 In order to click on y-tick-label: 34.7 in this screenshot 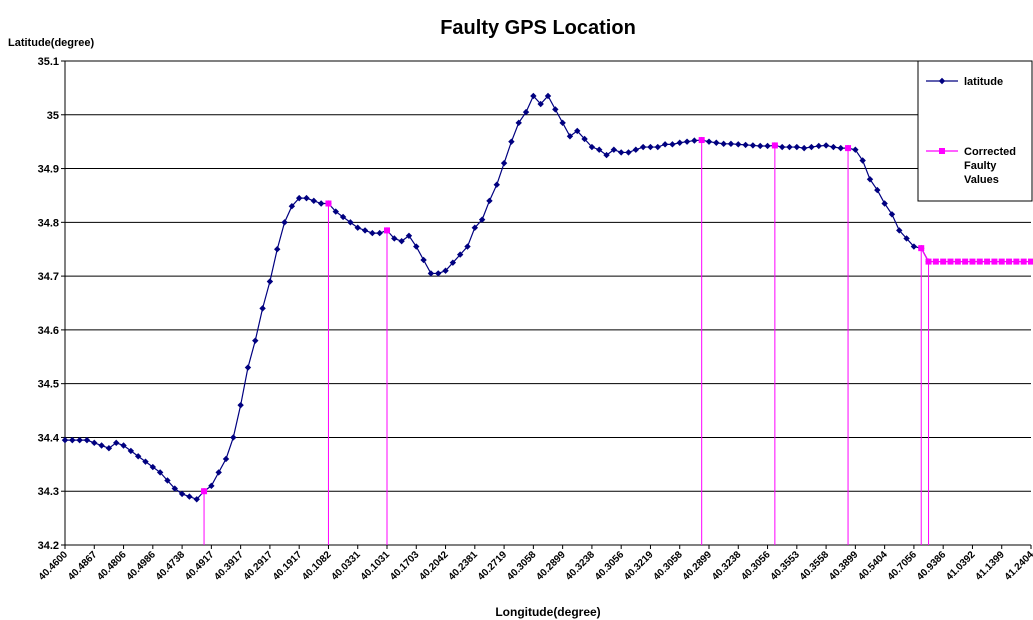, I will do `click(48, 277)`.